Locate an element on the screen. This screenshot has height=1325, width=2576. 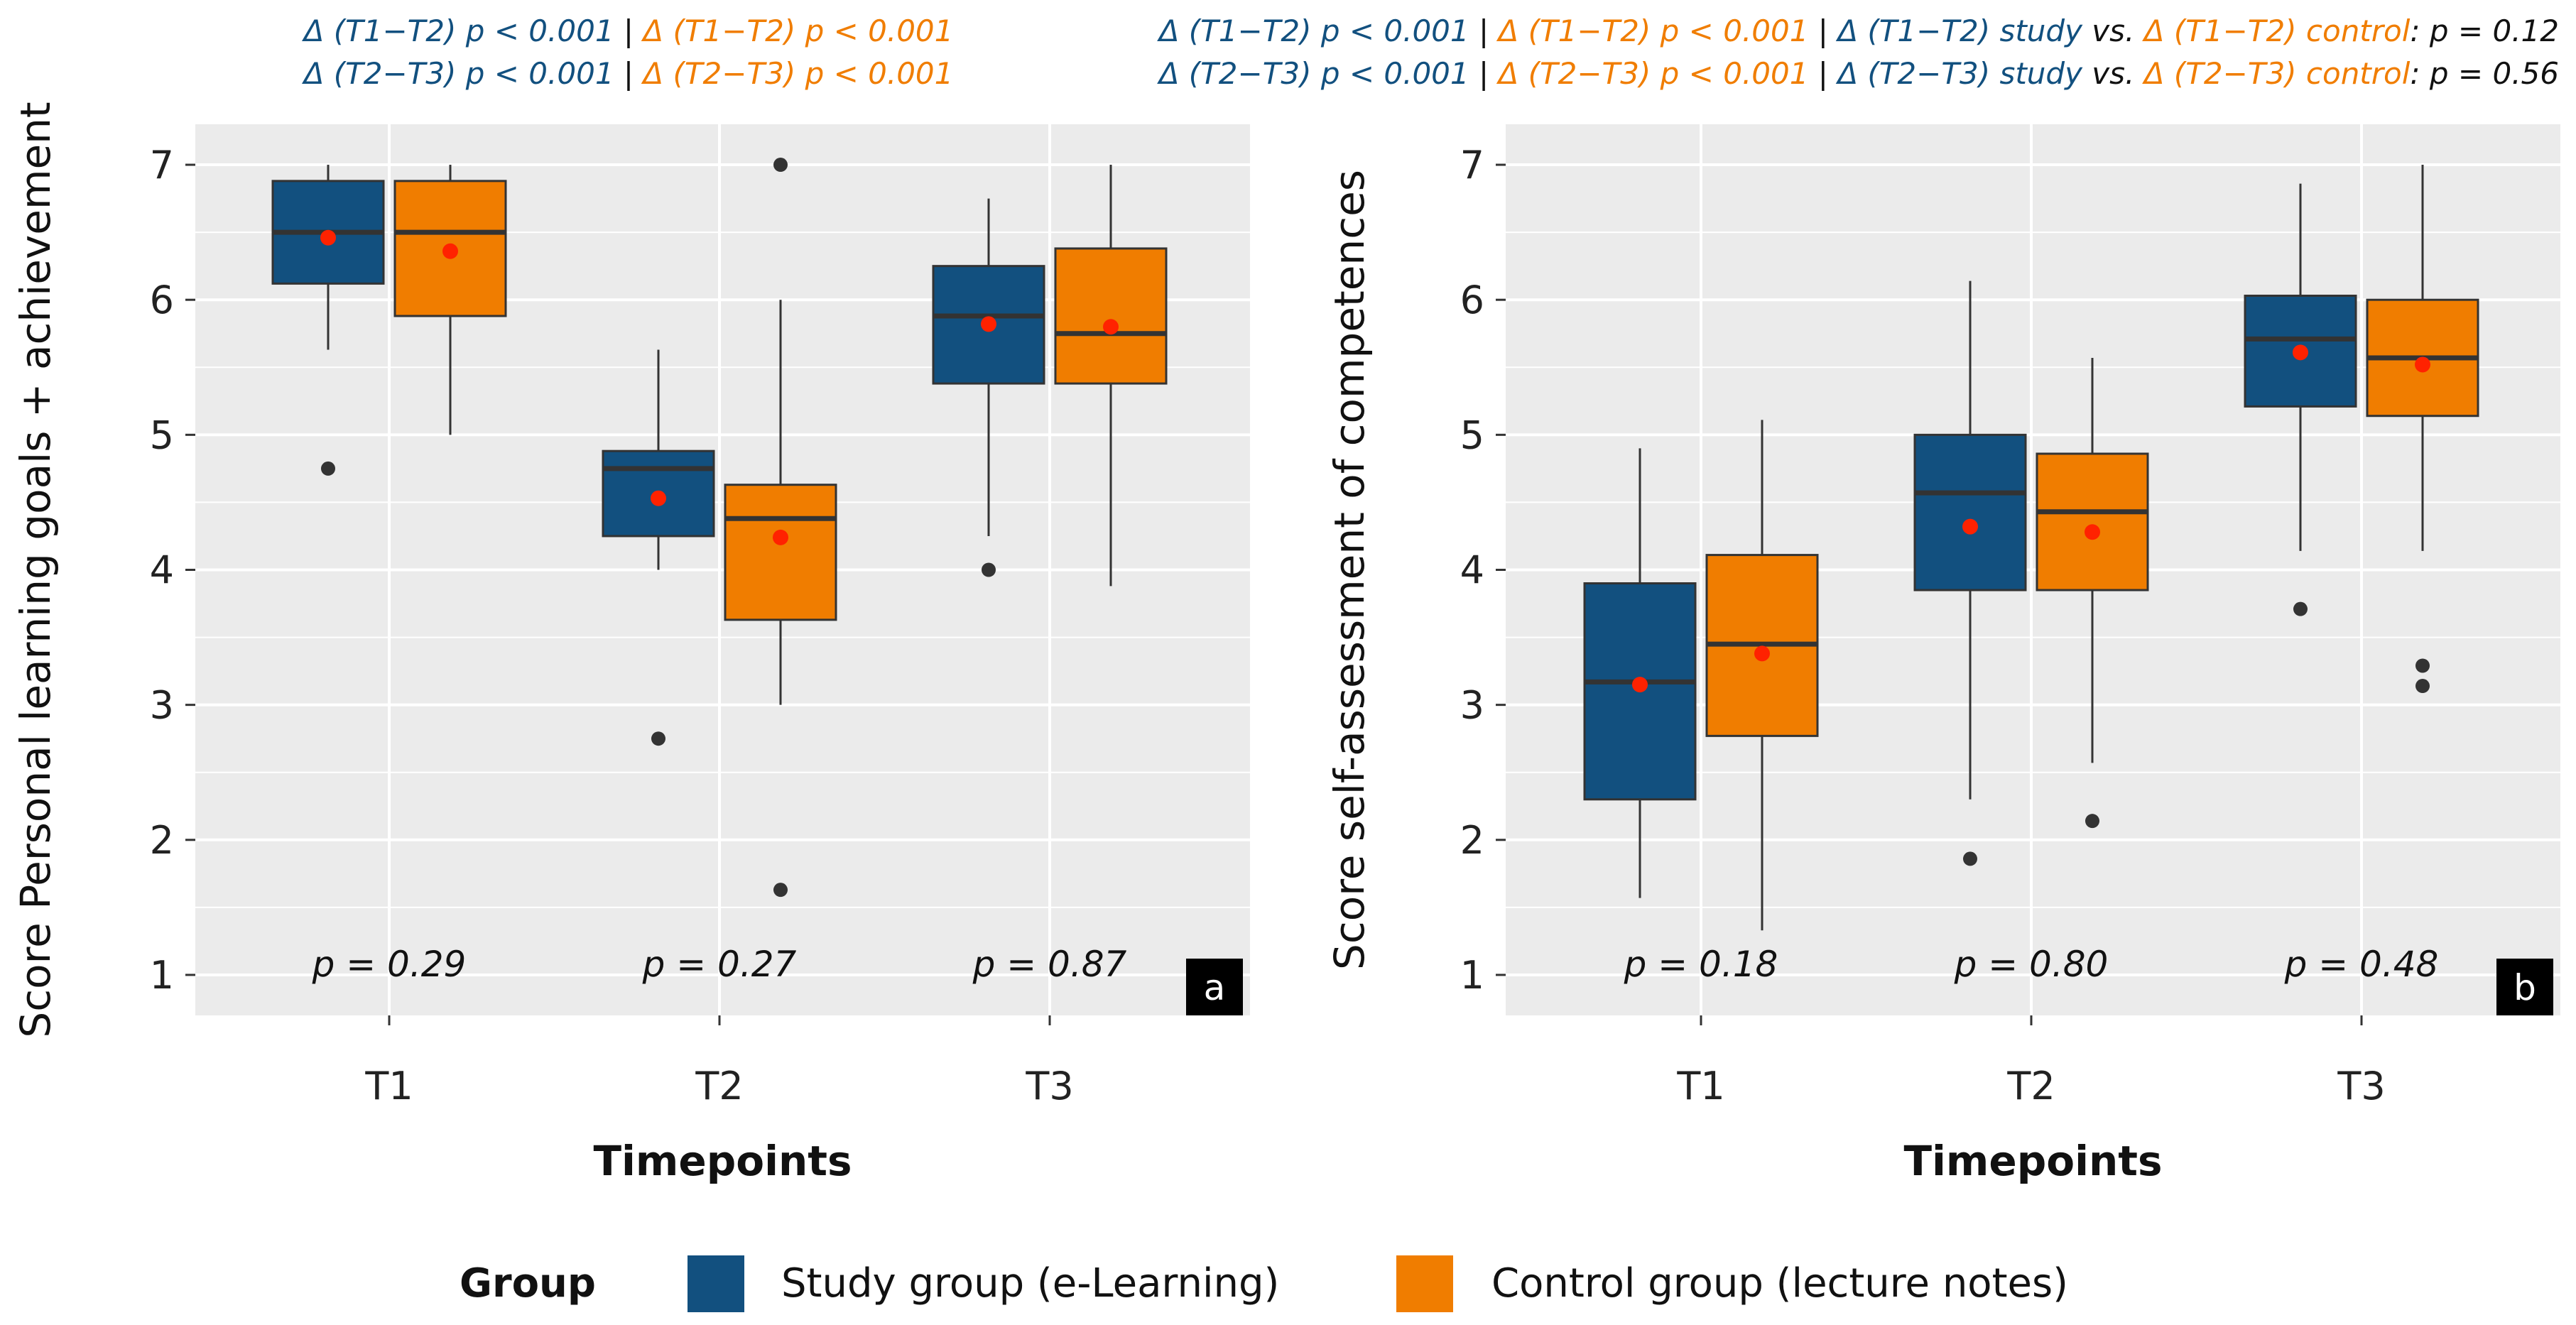
p-value-label: p = 0.48 is located at coordinates (2361, 964).